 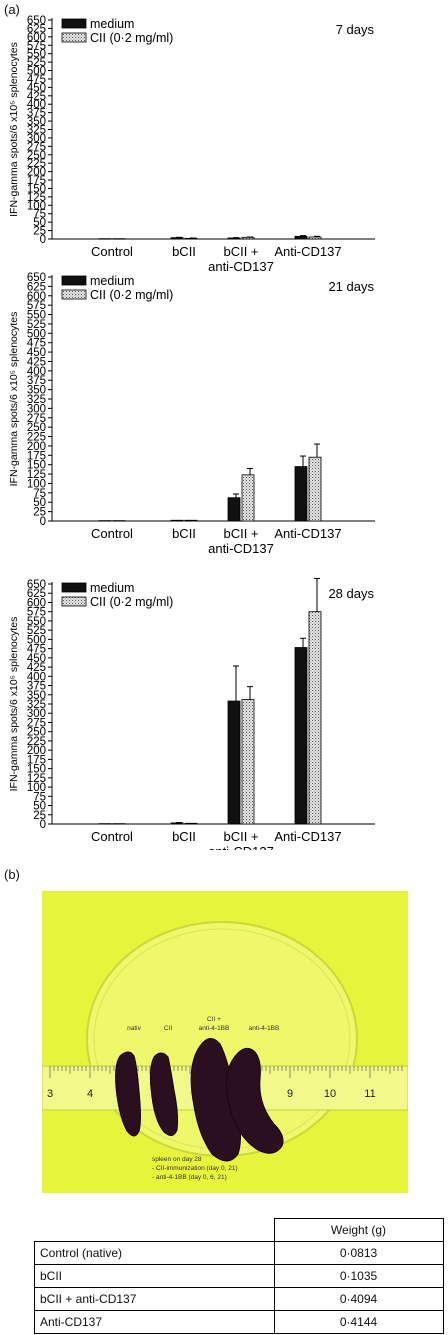 What do you see at coordinates (12, 9) in the screenshot?
I see `panel-a-label: (a)` at bounding box center [12, 9].